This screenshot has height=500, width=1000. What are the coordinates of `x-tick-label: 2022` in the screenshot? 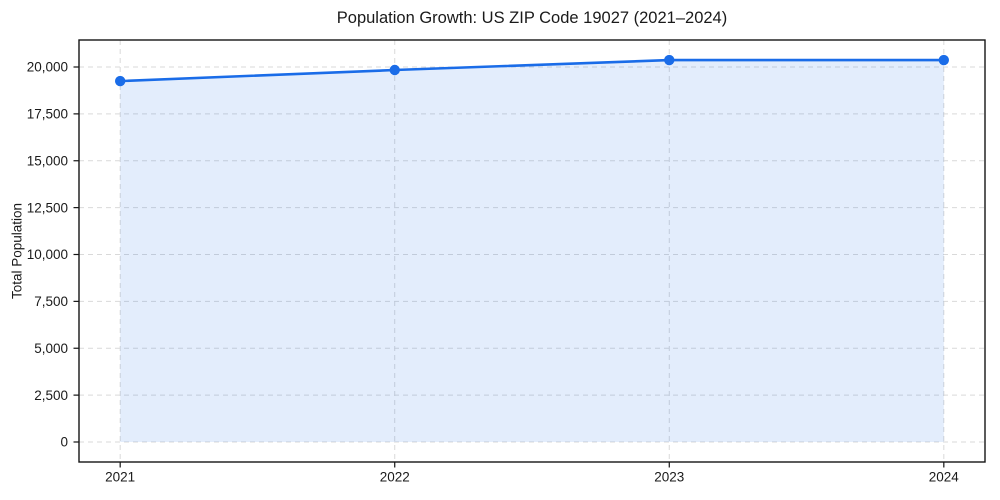 It's located at (395, 477).